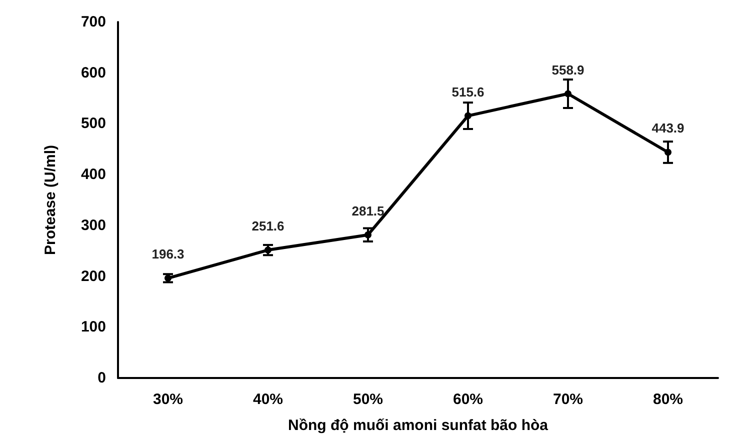  Describe the element at coordinates (418, 425) in the screenshot. I see `x-axis-title: Nồng độ muối amoni sunfat bão hòa` at that location.